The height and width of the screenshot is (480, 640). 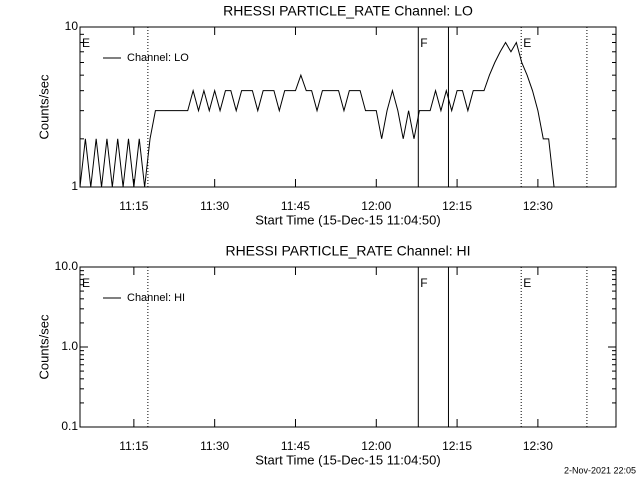 I want to click on y-tick-label: 10.0, so click(x=67, y=266).